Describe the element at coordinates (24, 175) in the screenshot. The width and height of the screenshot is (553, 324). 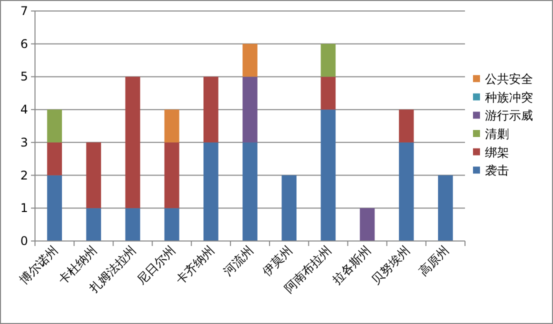
I see `y-tick-label: 2` at that location.